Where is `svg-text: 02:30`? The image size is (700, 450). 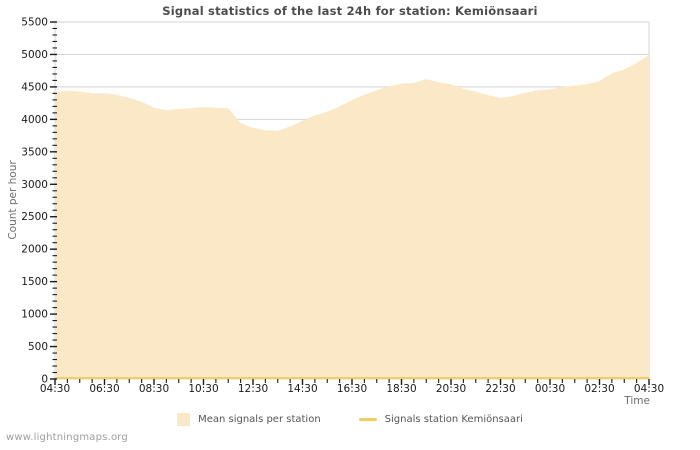
svg-text: 02:30 is located at coordinates (599, 389).